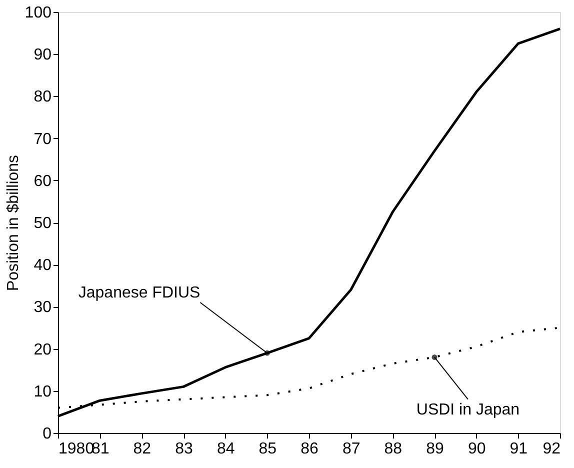 This screenshot has height=468, width=574. What do you see at coordinates (43, 181) in the screenshot?
I see `y-tick-label: 60` at bounding box center [43, 181].